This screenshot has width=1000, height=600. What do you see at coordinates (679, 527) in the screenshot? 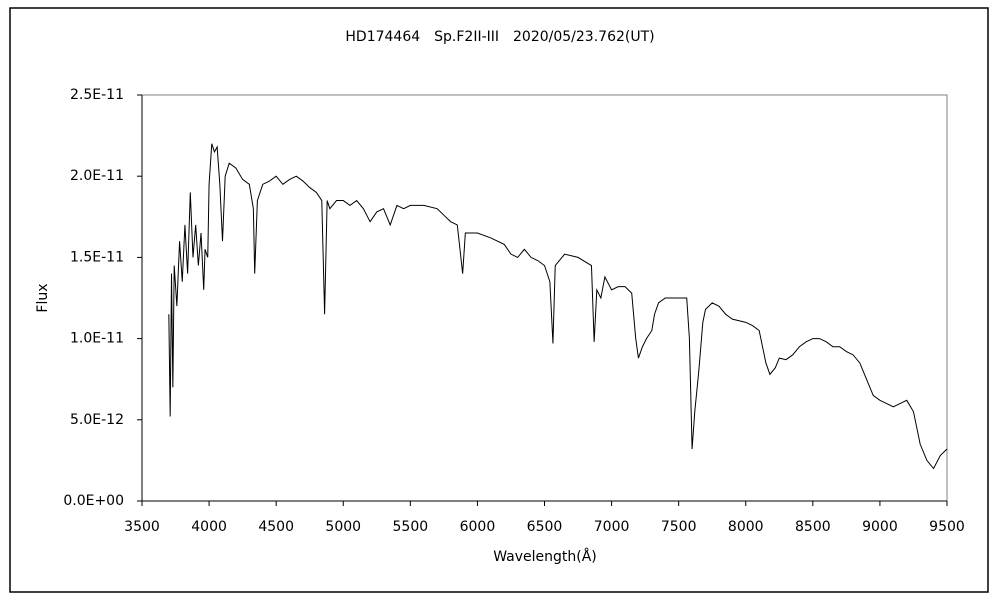
I see `x-tick-label: 7500` at bounding box center [679, 527].